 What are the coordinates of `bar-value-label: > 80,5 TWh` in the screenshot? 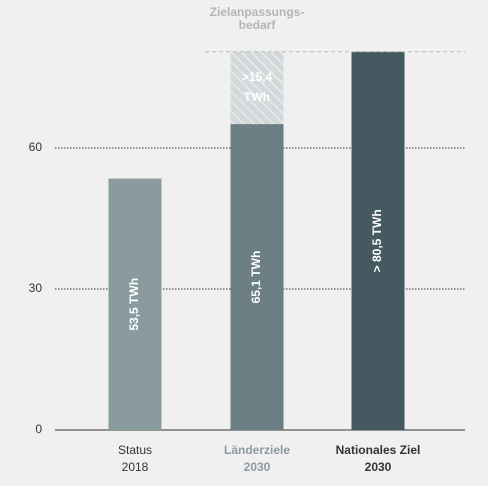 It's located at (377, 240).